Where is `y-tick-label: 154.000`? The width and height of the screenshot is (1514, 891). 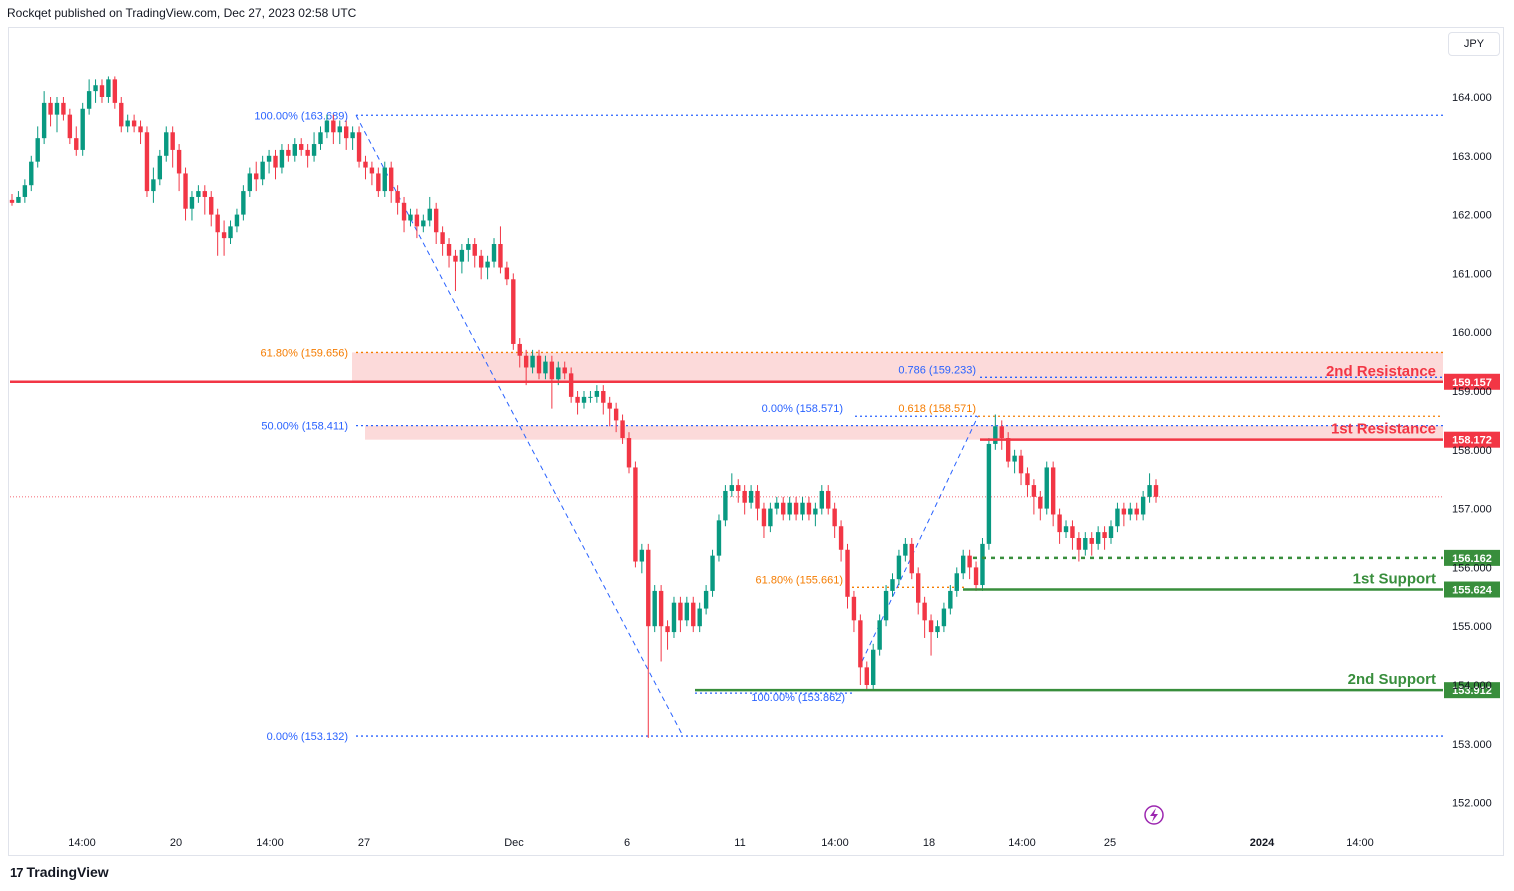
y-tick-label: 154.000 is located at coordinates (1472, 686).